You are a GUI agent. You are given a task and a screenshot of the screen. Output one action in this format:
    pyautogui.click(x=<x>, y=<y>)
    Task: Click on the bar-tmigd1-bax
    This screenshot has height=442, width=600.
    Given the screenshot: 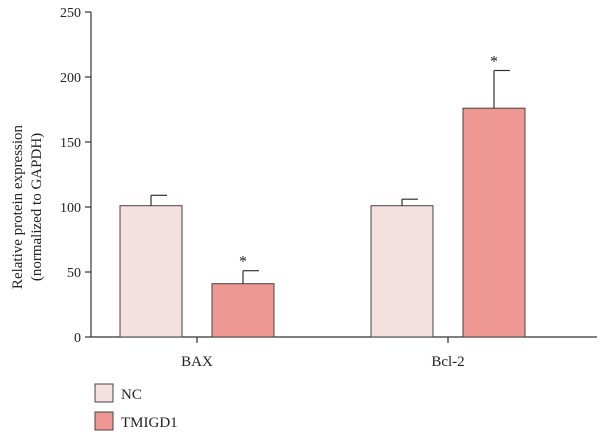 What is the action you would take?
    pyautogui.click(x=243, y=310)
    